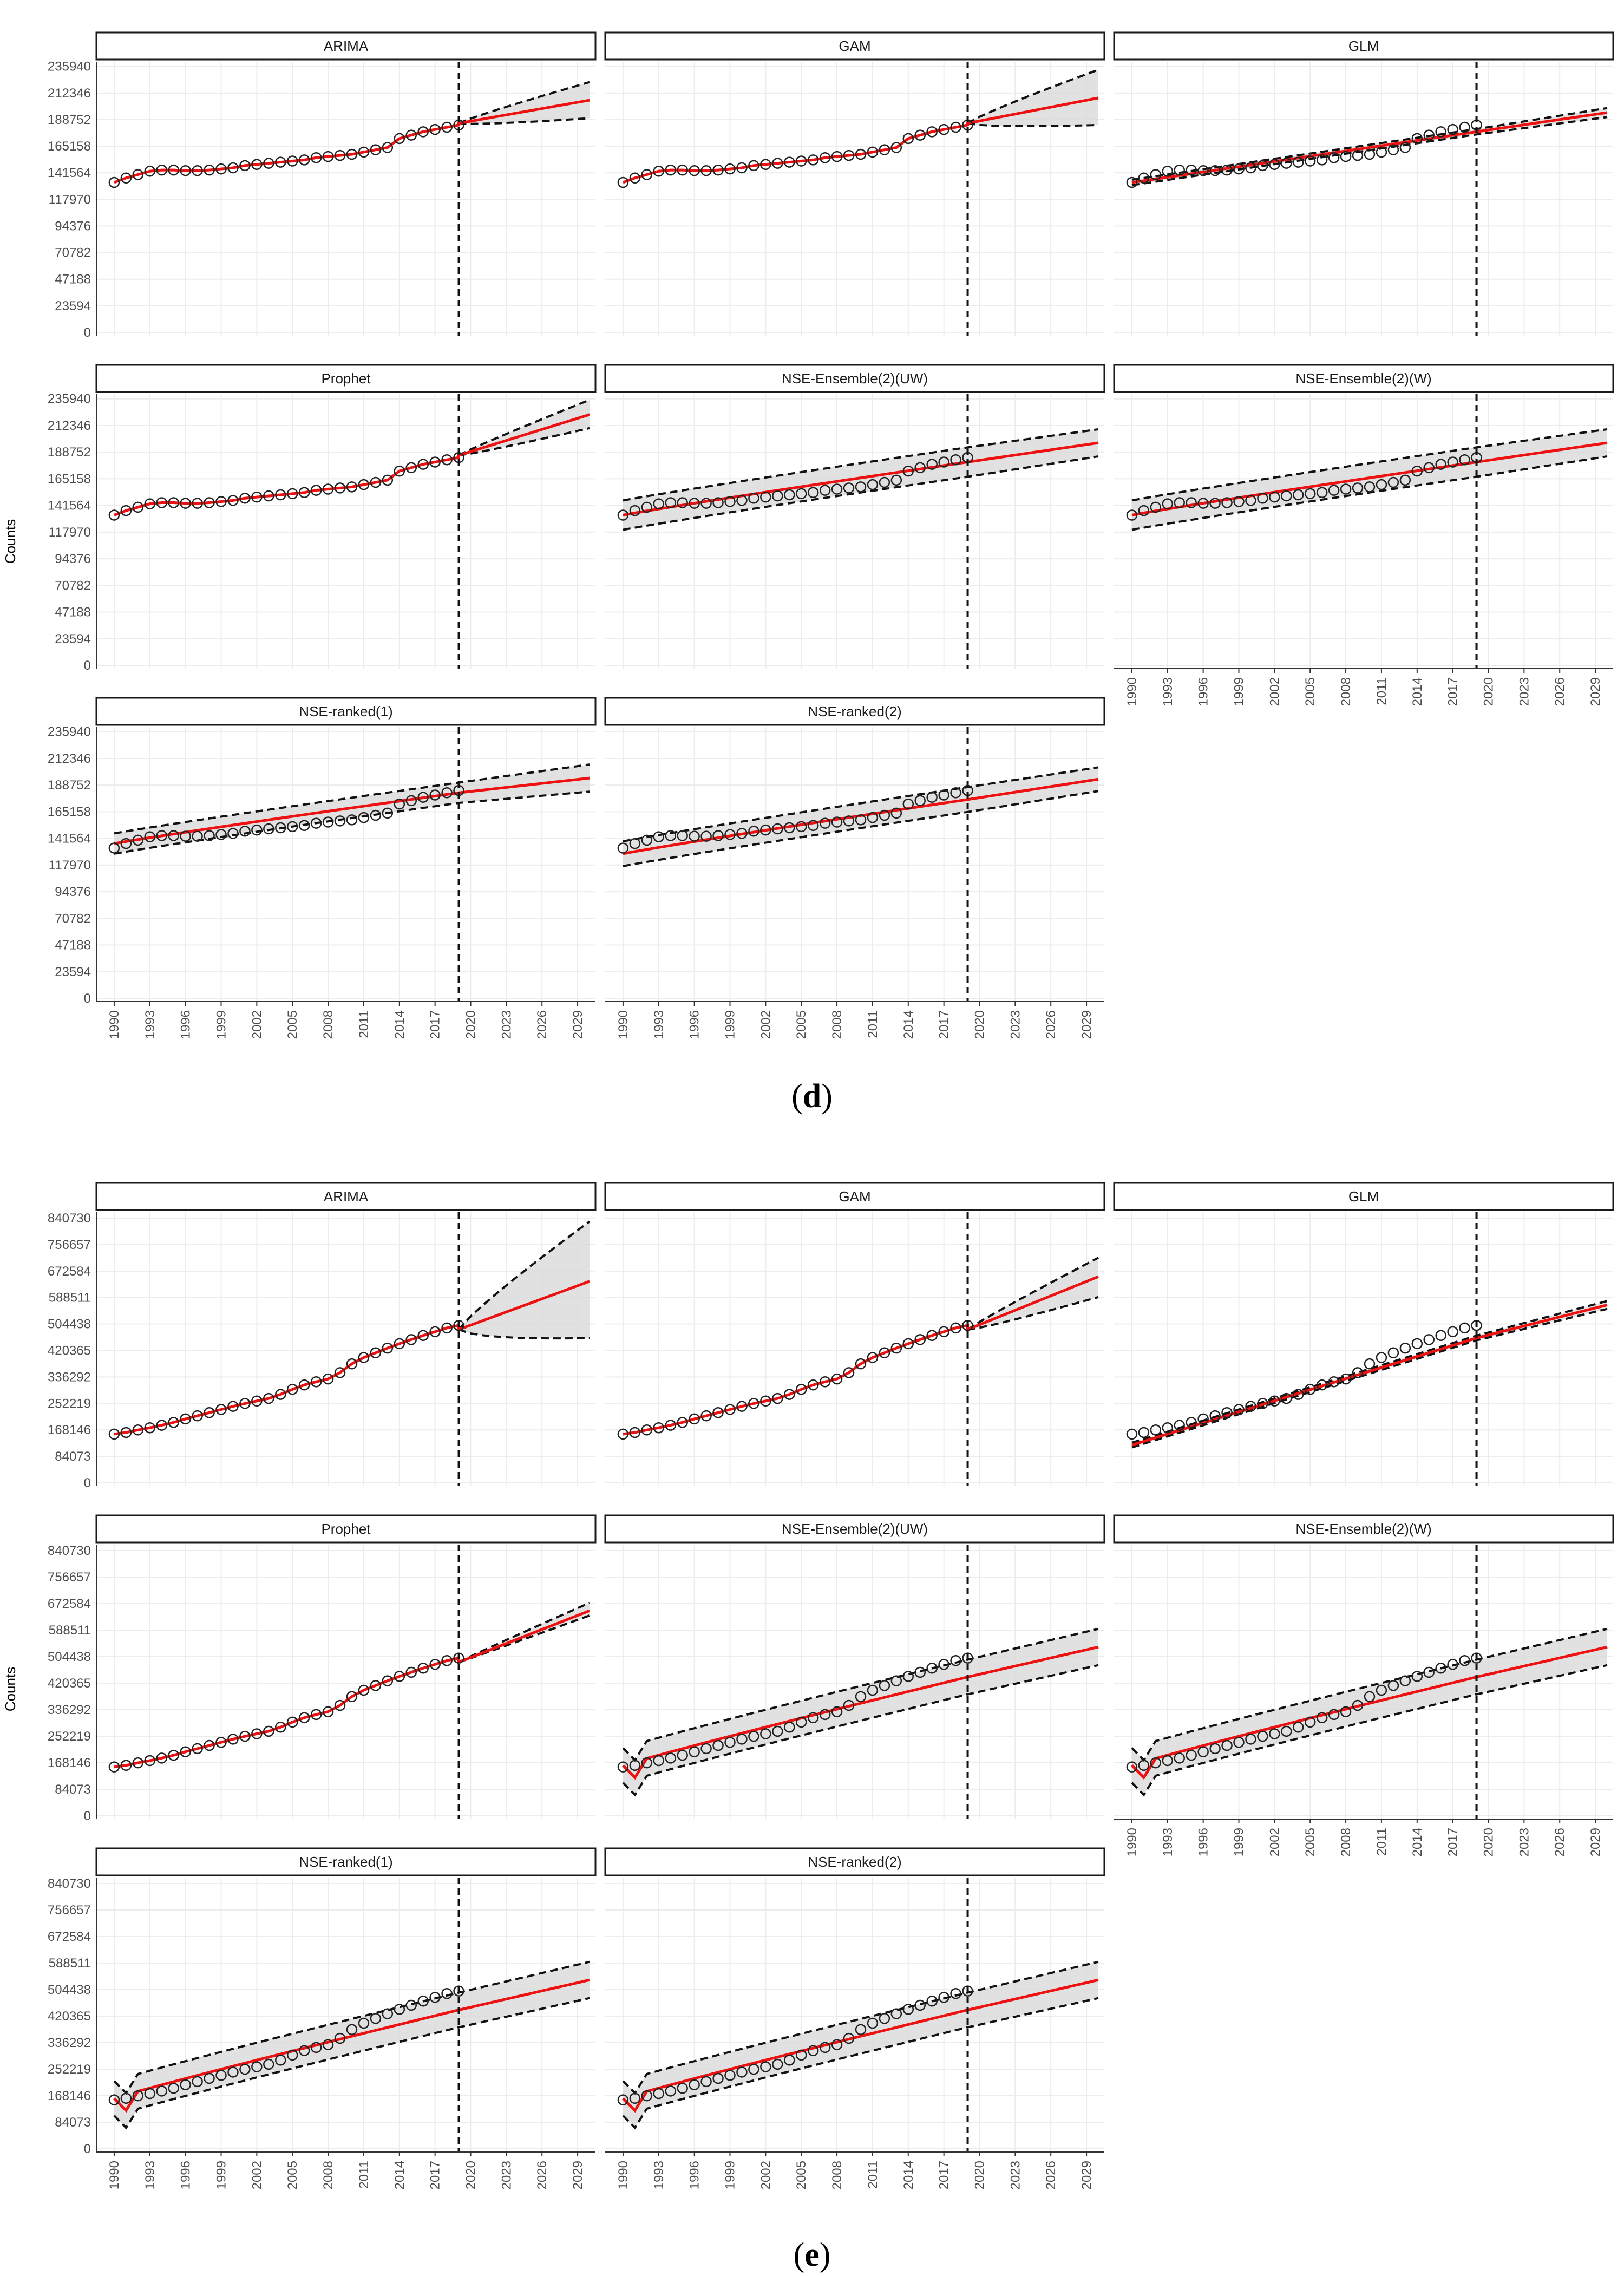 This screenshot has width=1624, height=2276. I want to click on x-tick-label: 2020, so click(471, 1024).